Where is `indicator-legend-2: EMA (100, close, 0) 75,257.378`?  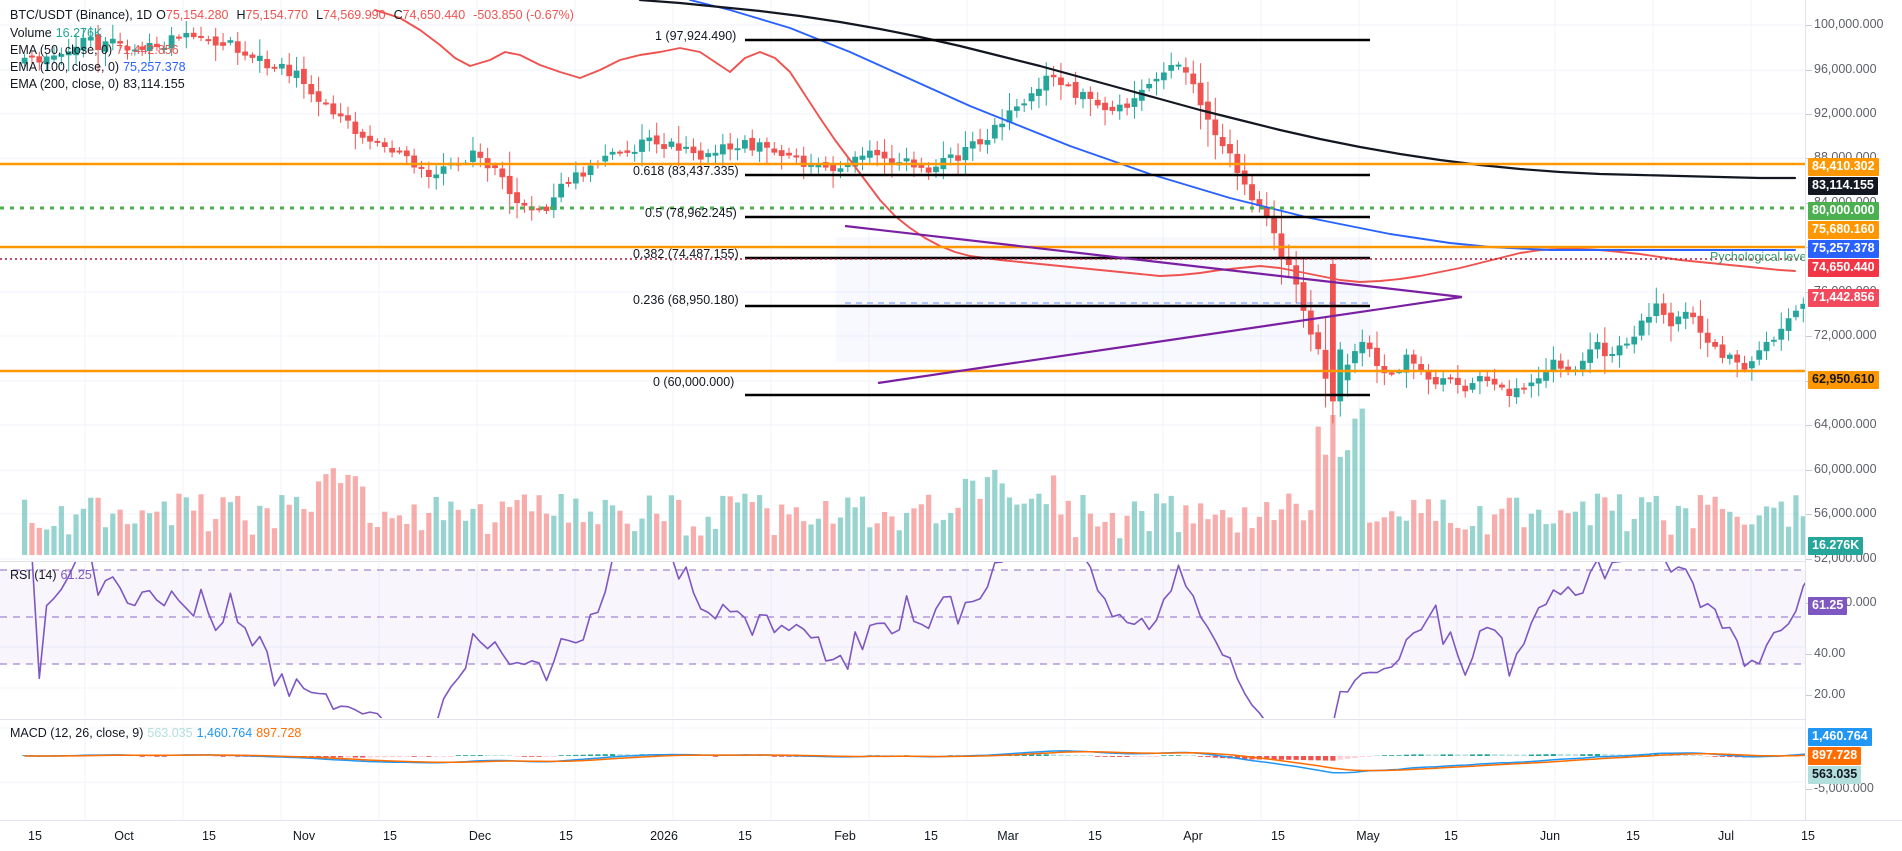
indicator-legend-2: EMA (100, close, 0) 75,257.378 is located at coordinates (98, 67).